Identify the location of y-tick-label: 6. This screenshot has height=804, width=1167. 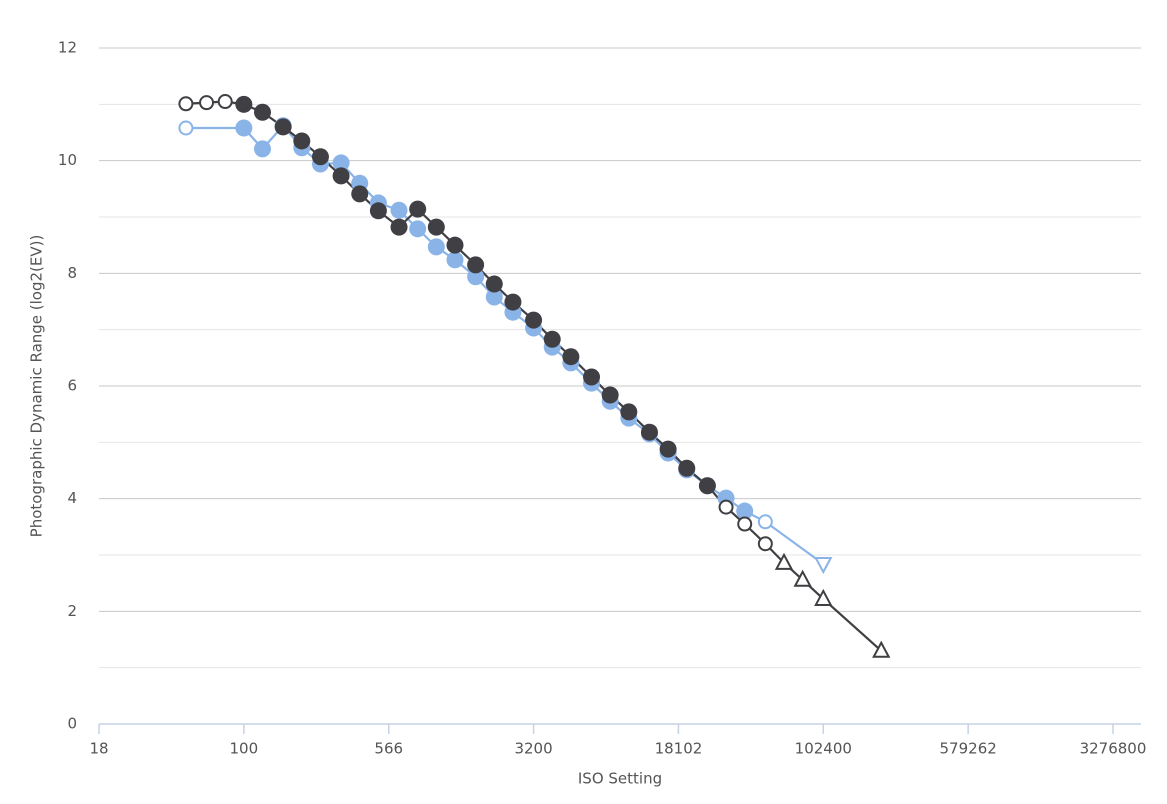
(72, 386).